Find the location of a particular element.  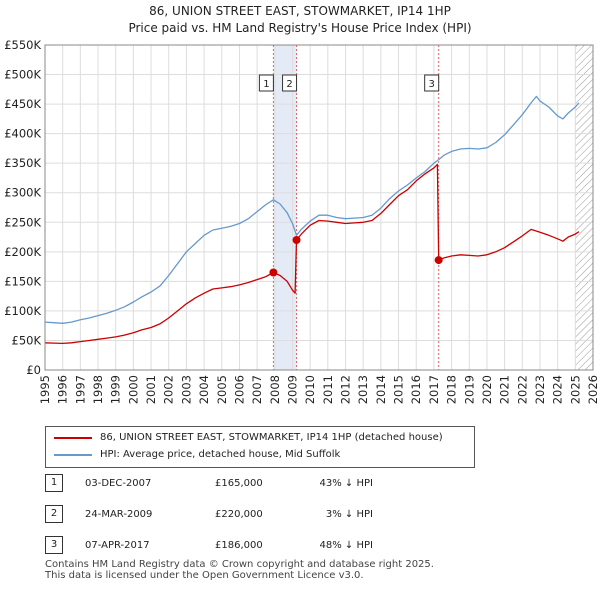

future-hatch-region is located at coordinates (584, 207).